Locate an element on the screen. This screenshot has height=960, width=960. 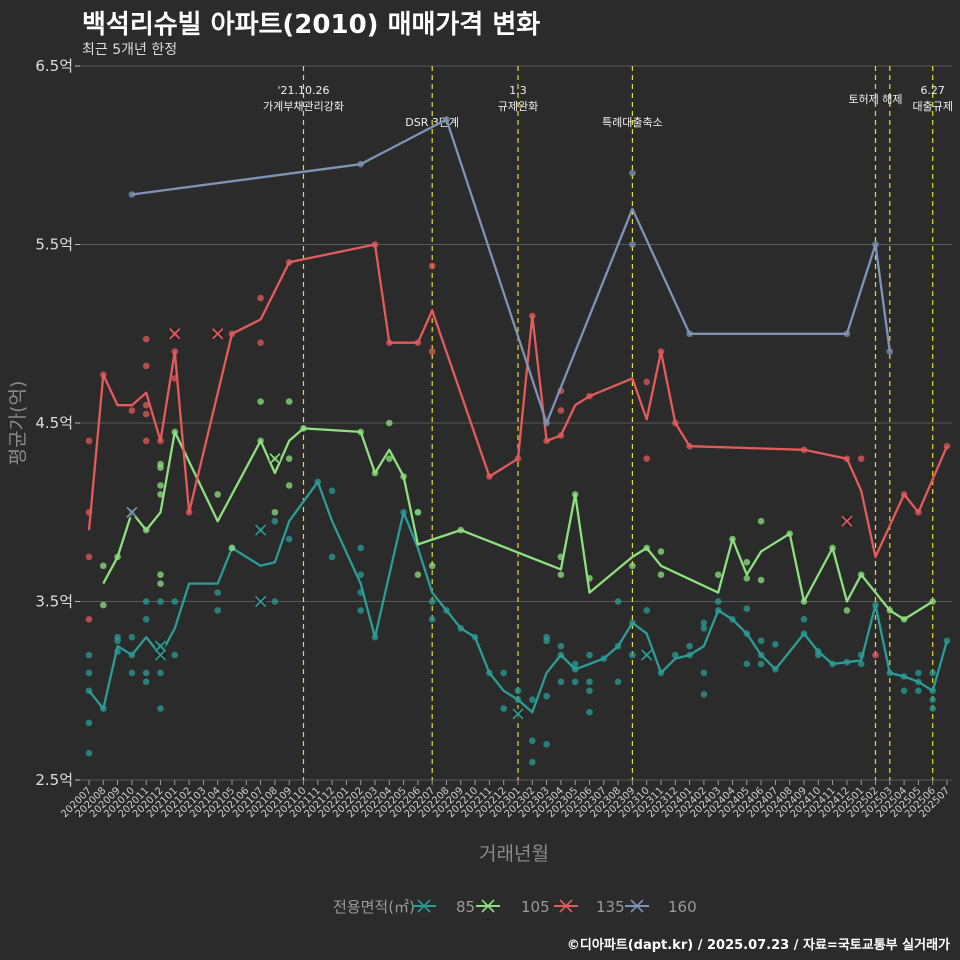
event-annotation-label: '21.10.26 is located at coordinates (303, 90).